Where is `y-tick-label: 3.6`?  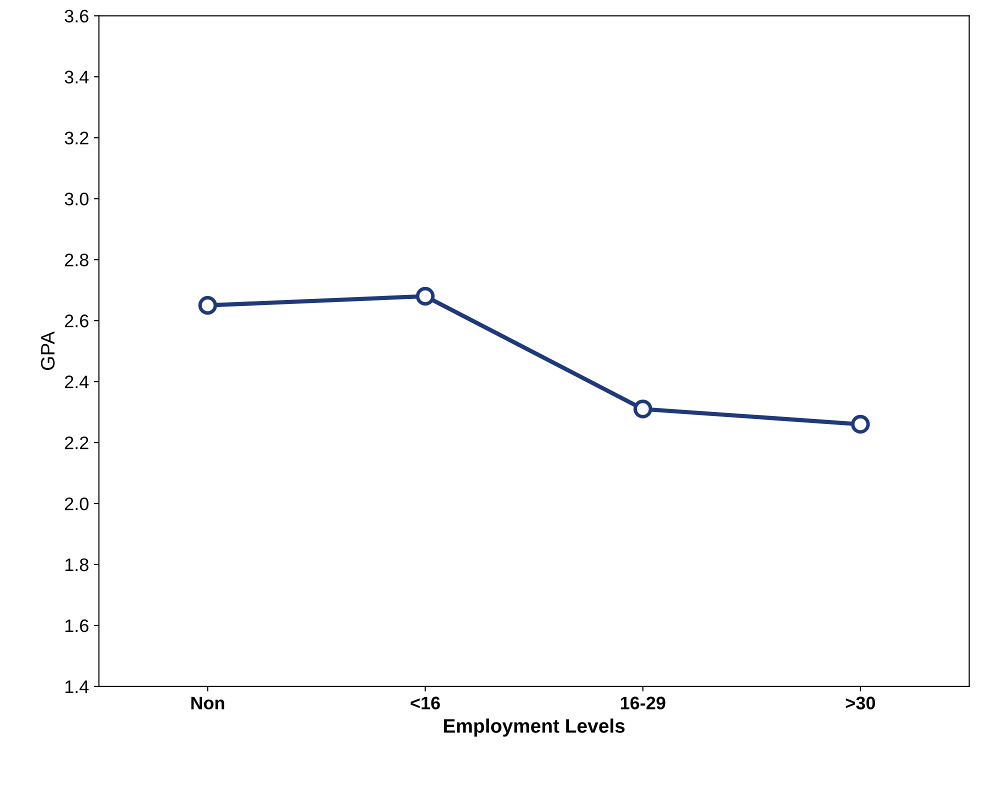
y-tick-label: 3.6 is located at coordinates (76, 16).